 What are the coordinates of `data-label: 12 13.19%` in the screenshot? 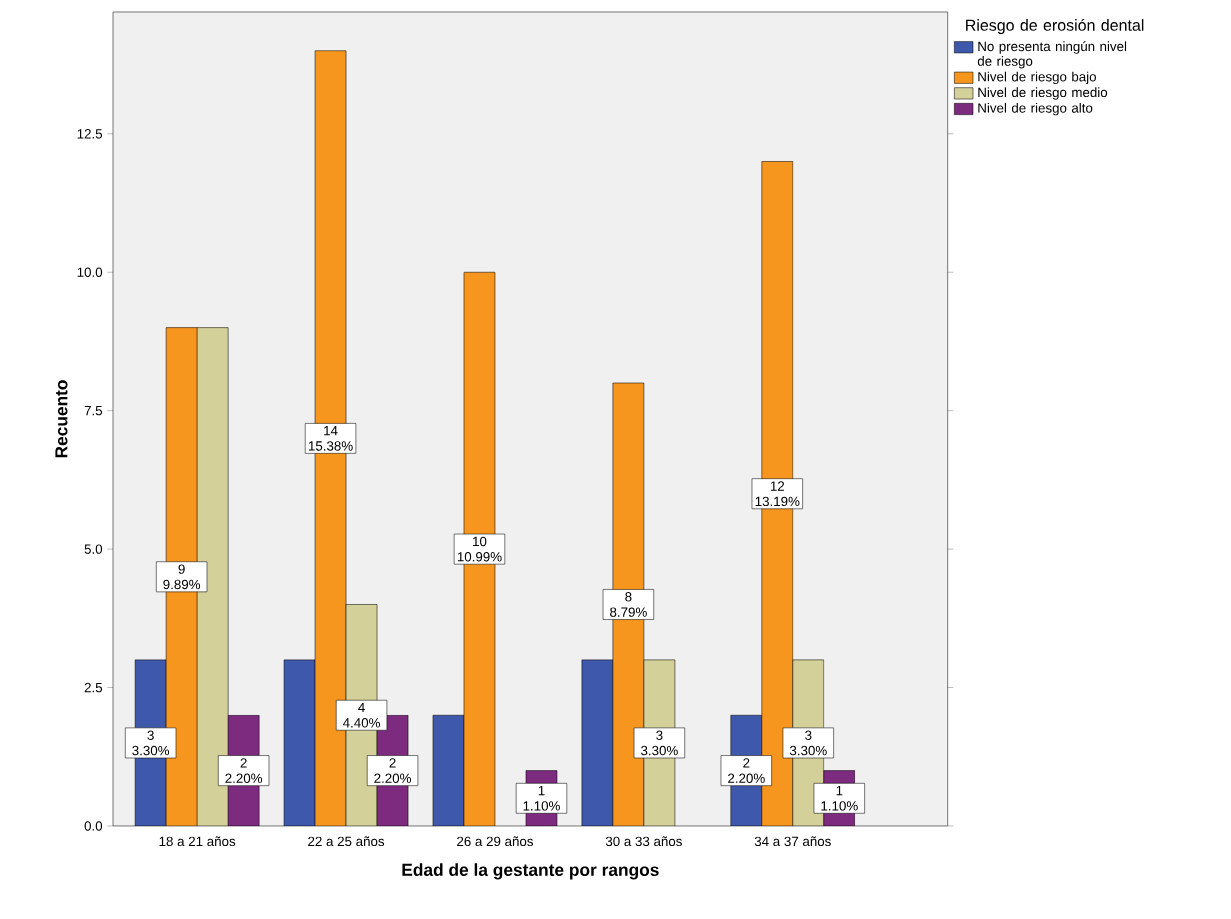 It's located at (777, 494).